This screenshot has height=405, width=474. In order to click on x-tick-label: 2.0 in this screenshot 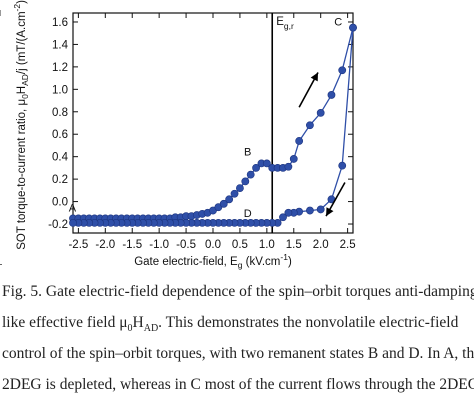, I will do `click(321, 245)`.